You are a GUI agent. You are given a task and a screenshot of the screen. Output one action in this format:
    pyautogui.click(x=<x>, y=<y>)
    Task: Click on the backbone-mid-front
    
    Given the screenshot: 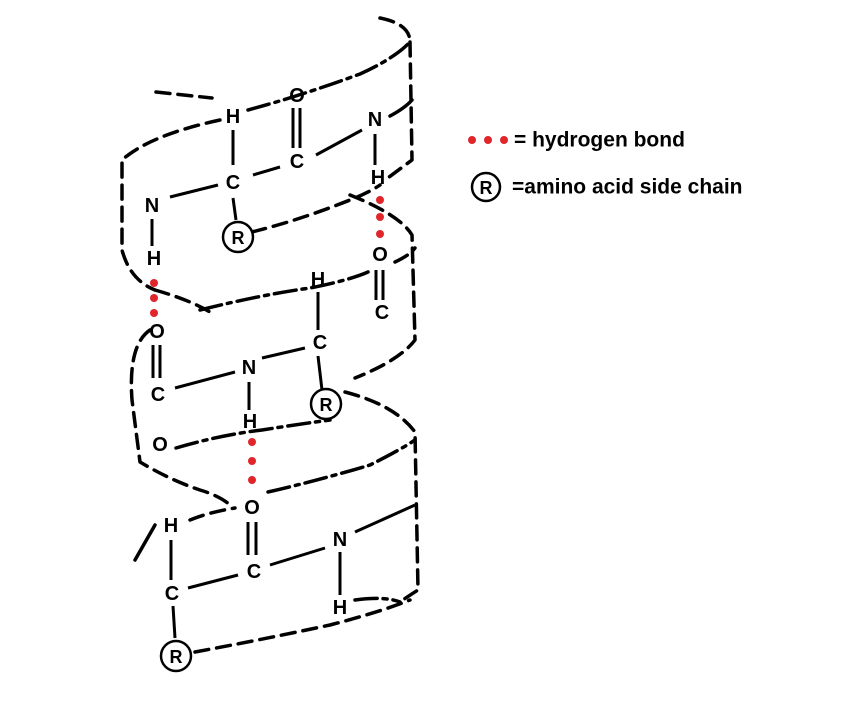 What is the action you would take?
    pyautogui.click(x=284, y=291)
    